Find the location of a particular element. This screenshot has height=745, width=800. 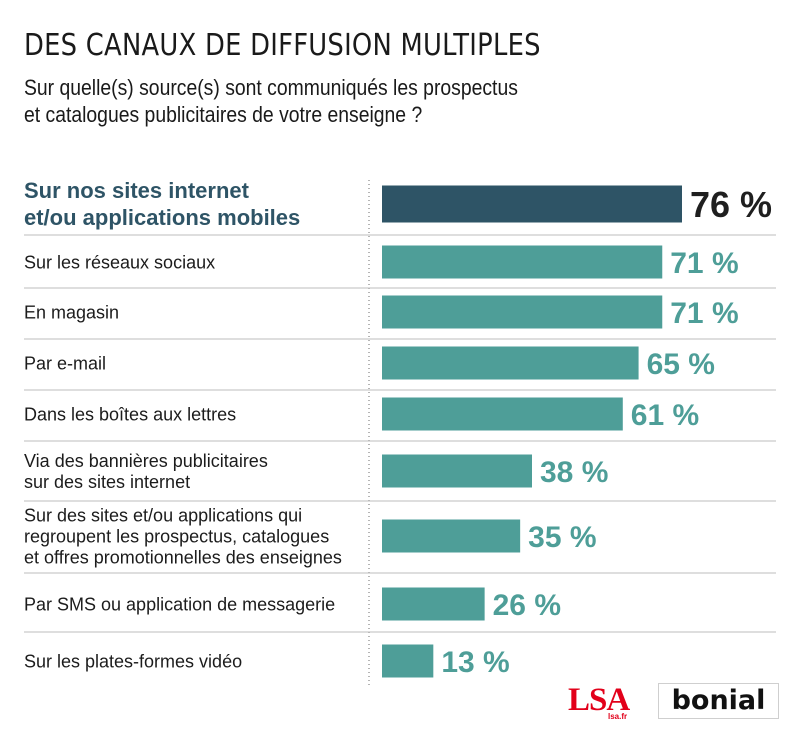

value-label-9: 13 % is located at coordinates (475, 662).